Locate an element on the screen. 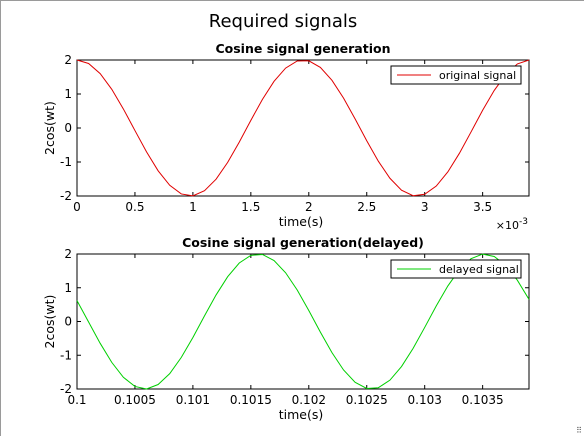 Image resolution: width=584 pixels, height=440 pixels. x-tick-label: 0.101 is located at coordinates (193, 400).